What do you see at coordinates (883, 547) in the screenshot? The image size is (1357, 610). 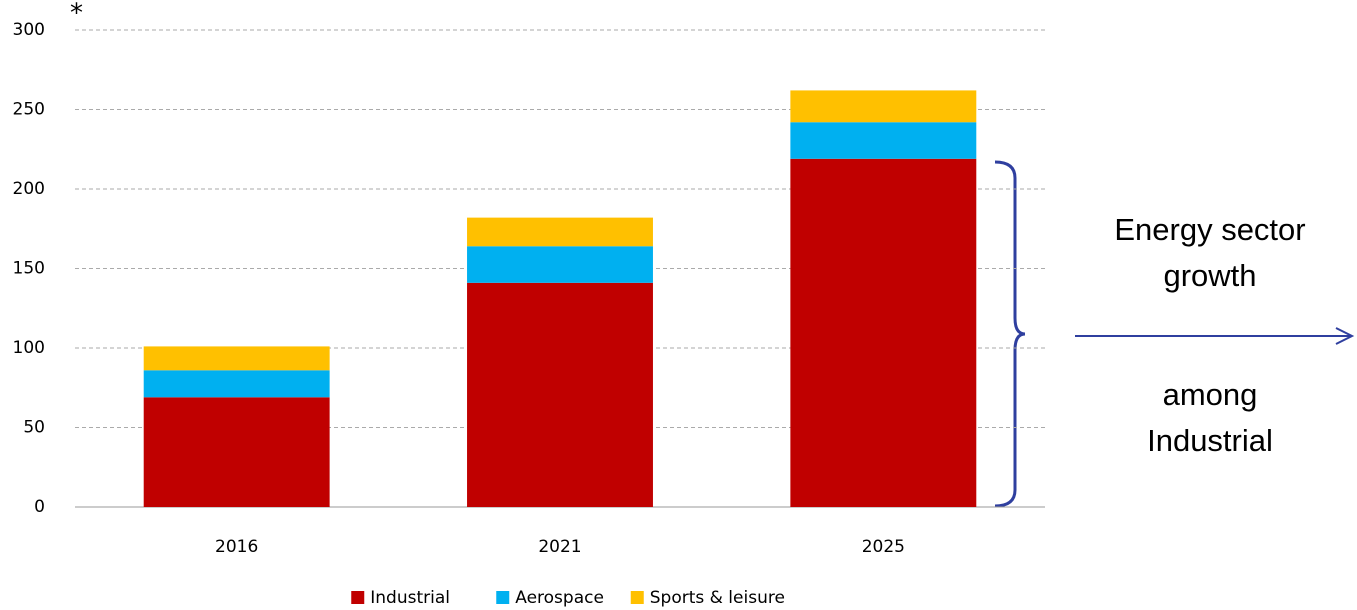 I see `x-tick-label: 2025` at bounding box center [883, 547].